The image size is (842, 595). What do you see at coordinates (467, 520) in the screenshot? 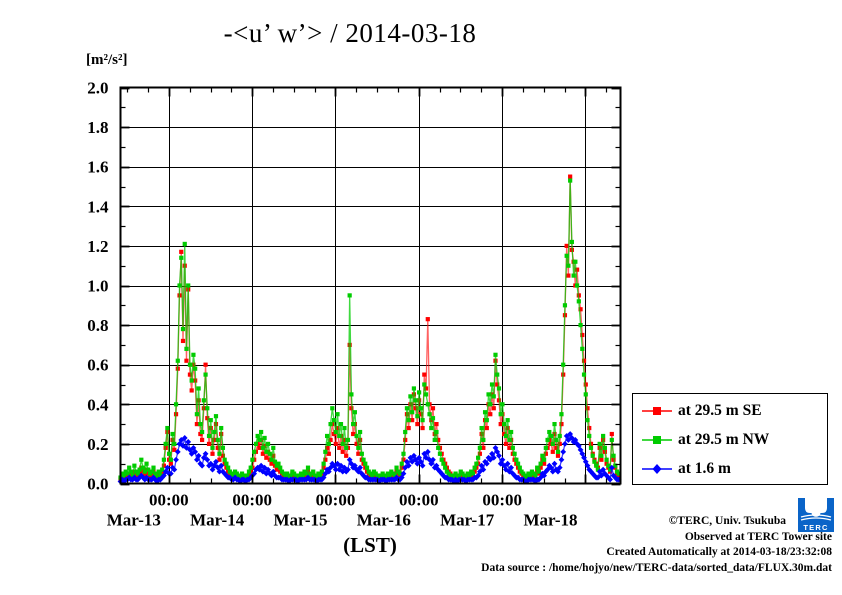
I see `x-tick-date-label: Mar-17` at bounding box center [467, 520].